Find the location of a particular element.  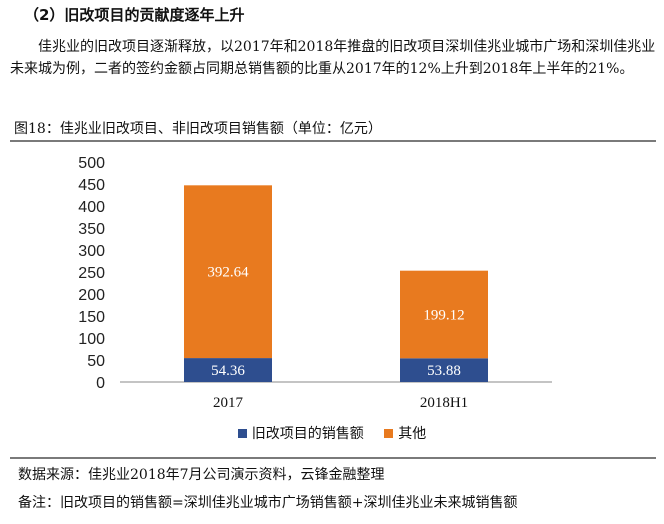

y-tick-label: 200 is located at coordinates (91, 295).